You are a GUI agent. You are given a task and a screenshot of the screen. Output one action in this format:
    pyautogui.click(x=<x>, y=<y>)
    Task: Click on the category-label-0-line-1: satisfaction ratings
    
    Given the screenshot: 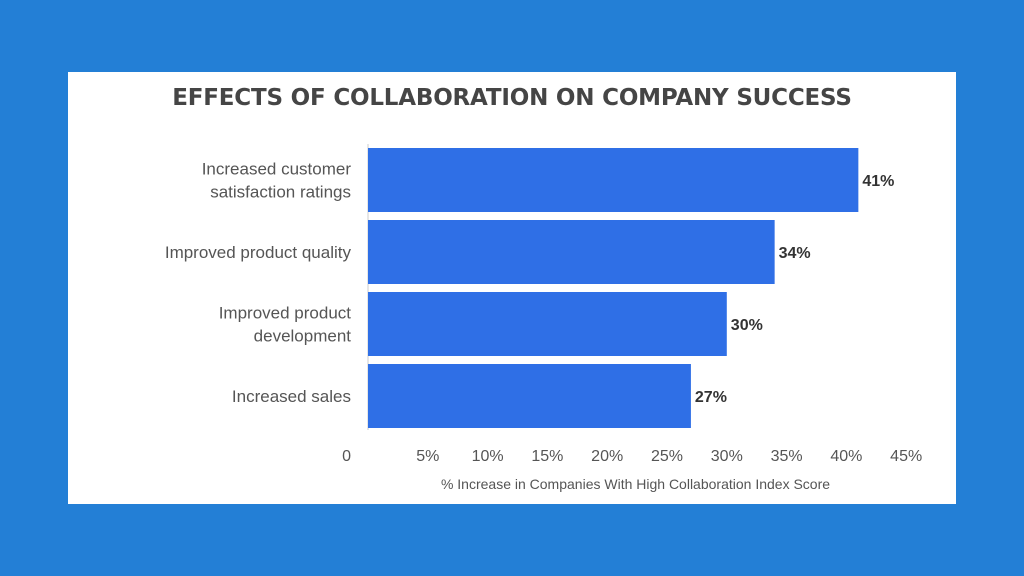 What is the action you would take?
    pyautogui.click(x=280, y=192)
    